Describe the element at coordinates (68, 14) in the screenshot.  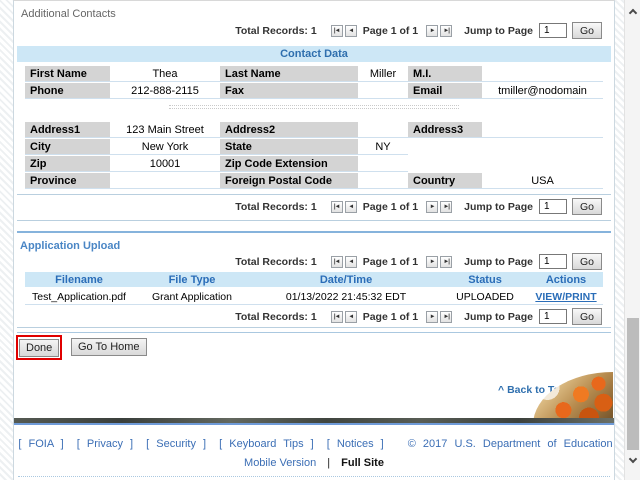
I see `page-title: Additional Contacts` at that location.